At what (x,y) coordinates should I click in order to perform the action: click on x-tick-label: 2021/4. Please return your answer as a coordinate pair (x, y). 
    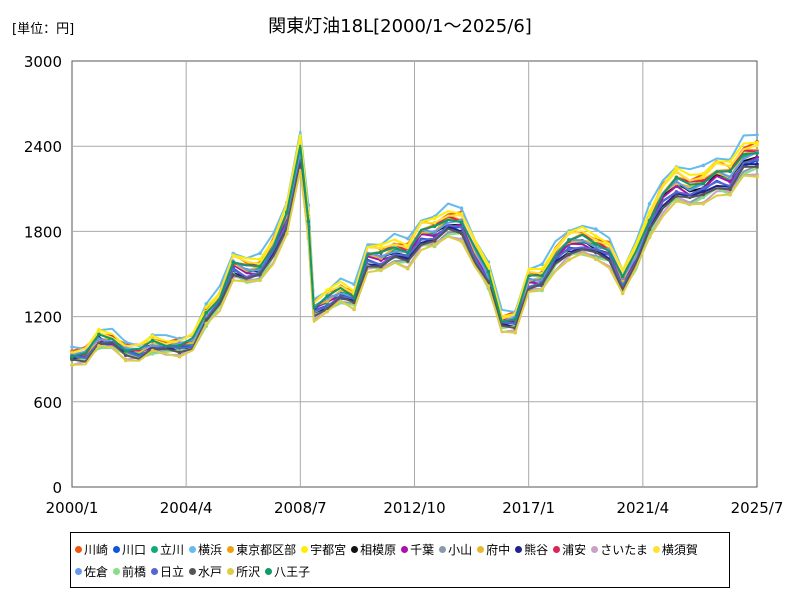
    Looking at the image, I should click on (642, 508).